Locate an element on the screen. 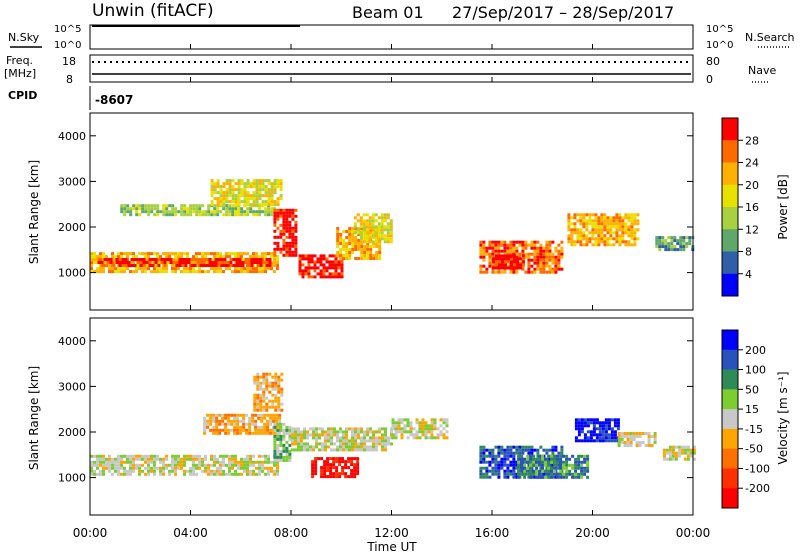 This screenshot has width=800, height=554. colorbar-tick-label: 12 is located at coordinates (752, 229).